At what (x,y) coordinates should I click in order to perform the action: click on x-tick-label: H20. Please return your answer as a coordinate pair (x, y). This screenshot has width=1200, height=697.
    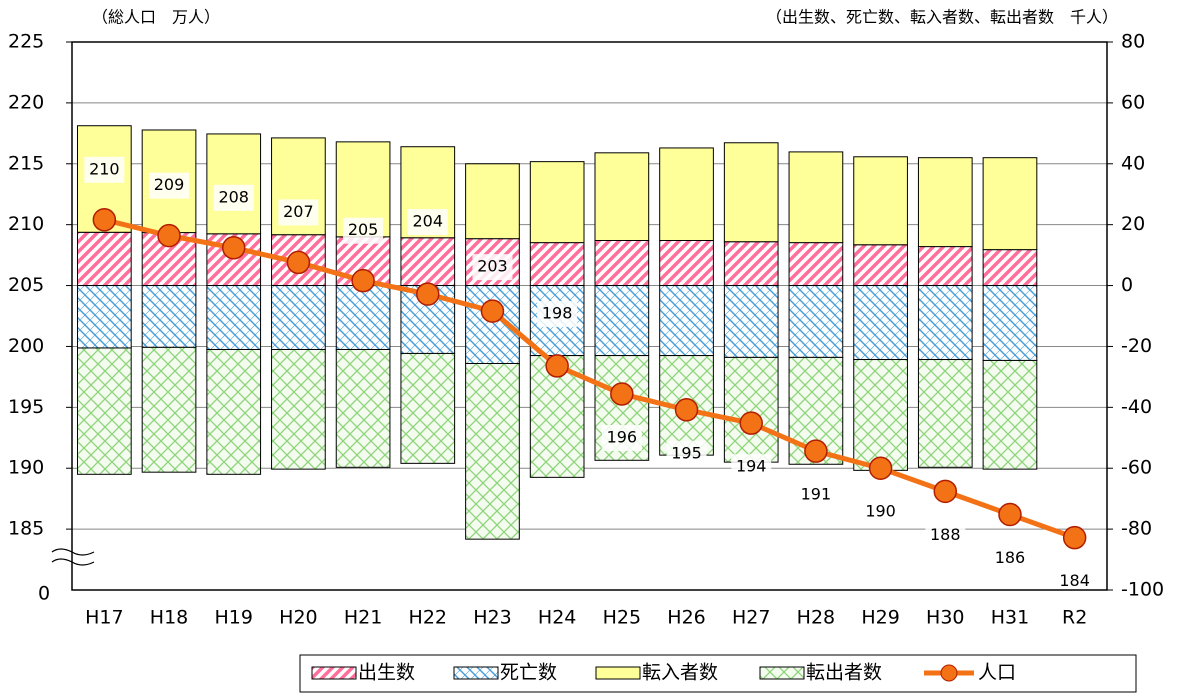
    Looking at the image, I should click on (298, 618).